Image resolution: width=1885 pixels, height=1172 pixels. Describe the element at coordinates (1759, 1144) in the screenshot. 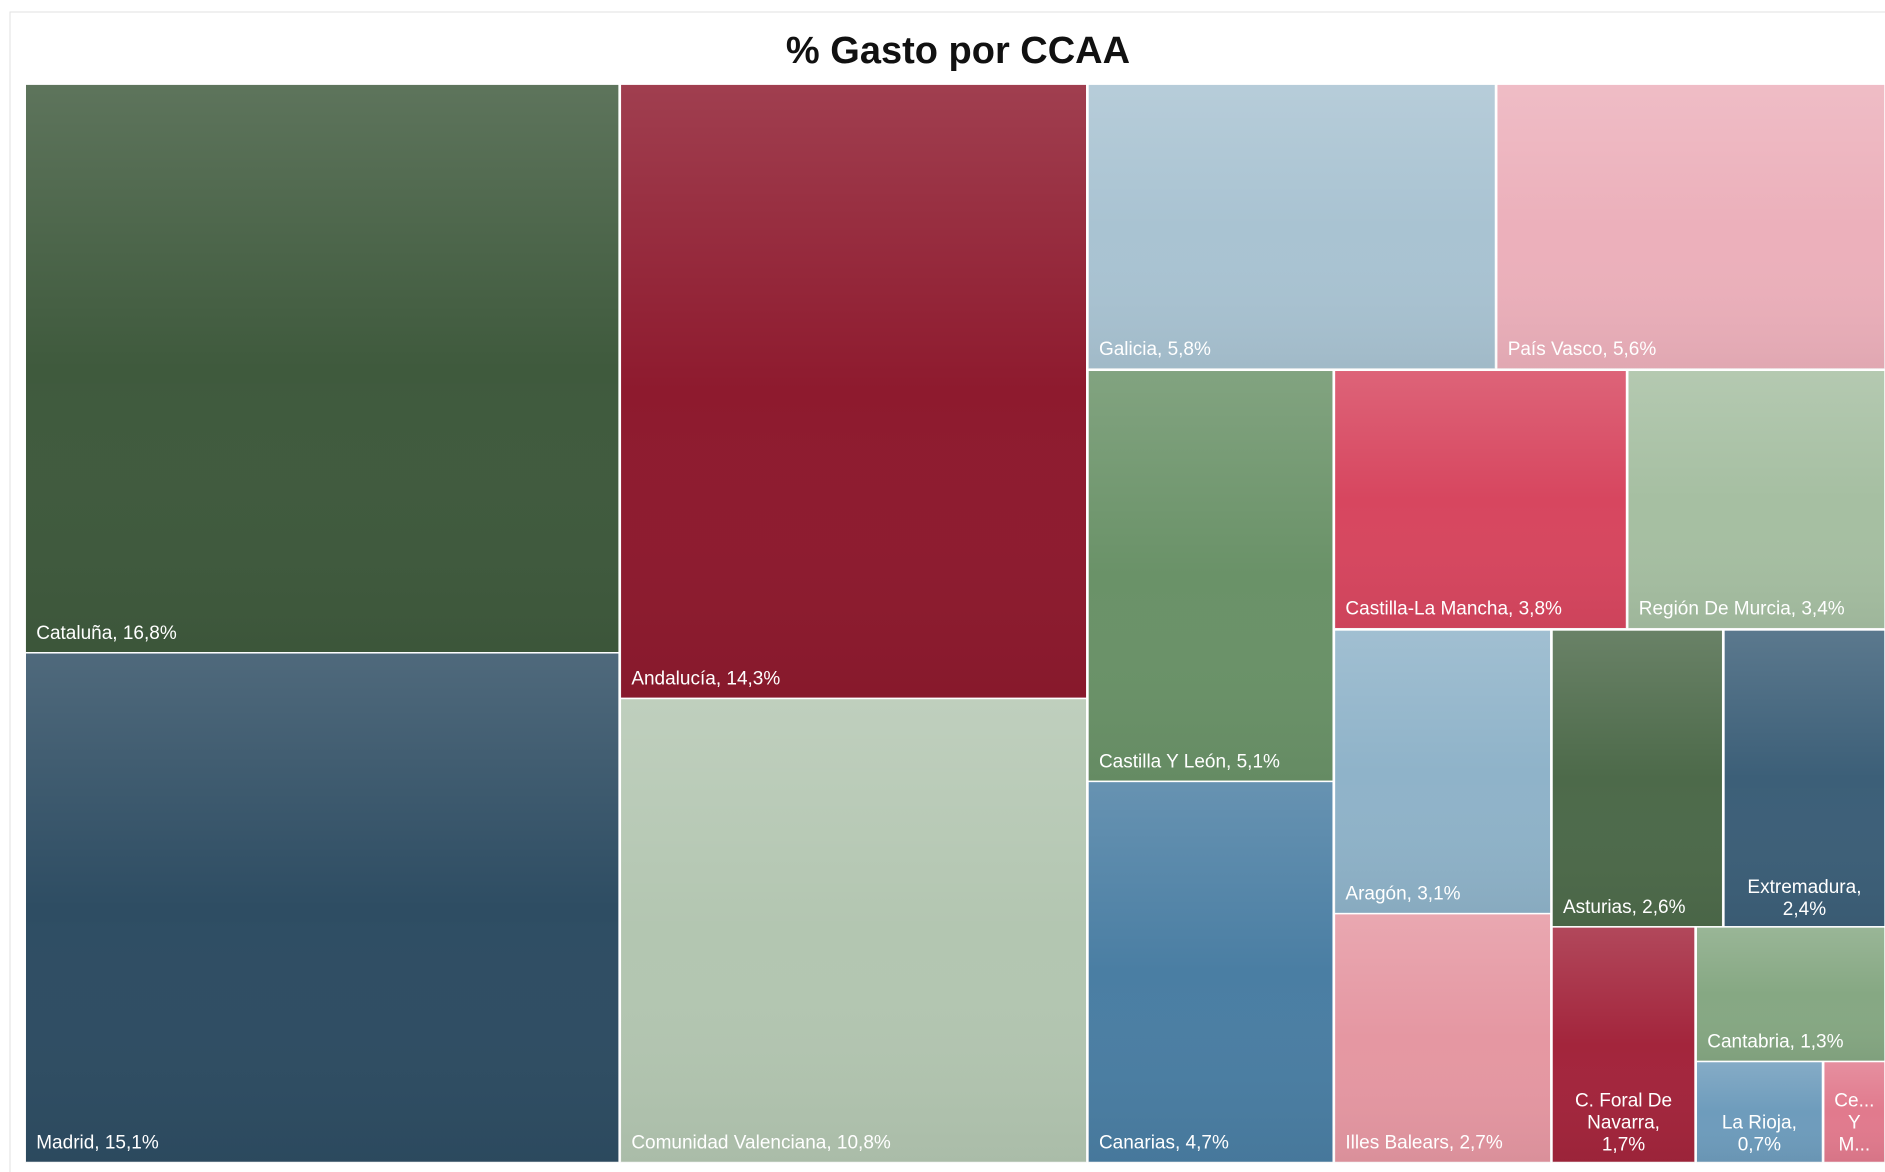

I see `tile-label: 0,7%` at that location.